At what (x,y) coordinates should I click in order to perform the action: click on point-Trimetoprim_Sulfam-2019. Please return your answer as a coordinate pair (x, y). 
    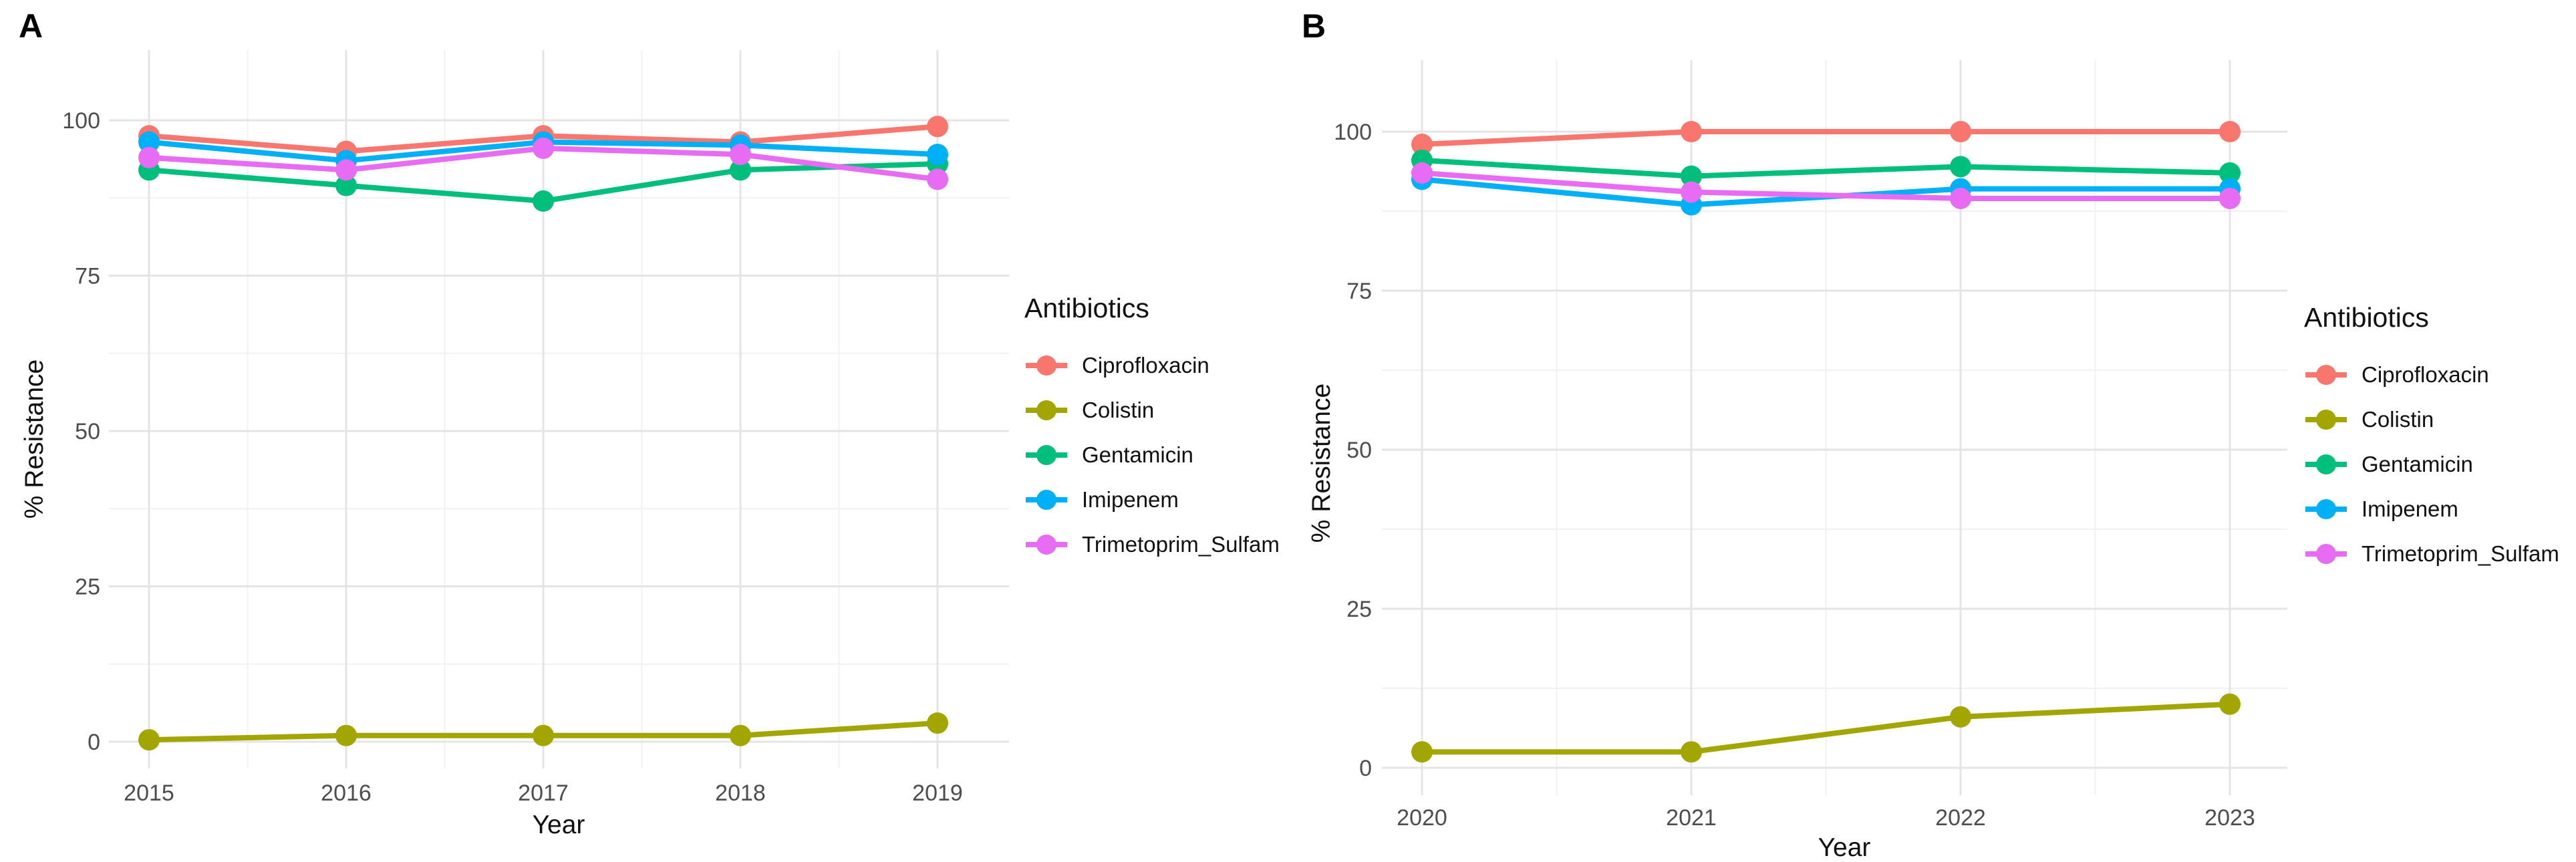
    Looking at the image, I should click on (937, 179).